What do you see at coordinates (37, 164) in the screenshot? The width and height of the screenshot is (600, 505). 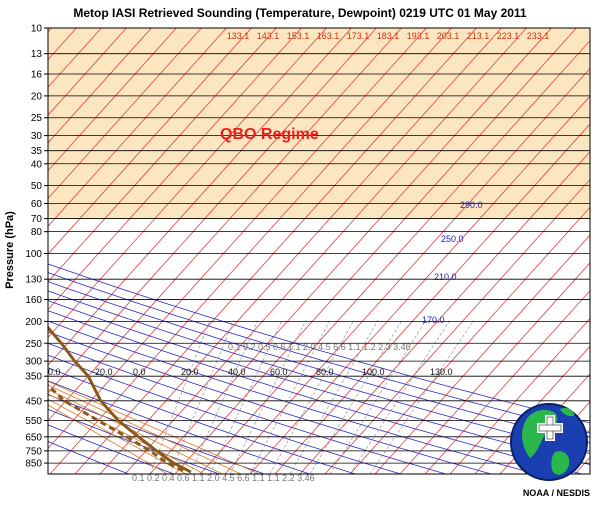 I see `pressure-tick-label: 40` at bounding box center [37, 164].